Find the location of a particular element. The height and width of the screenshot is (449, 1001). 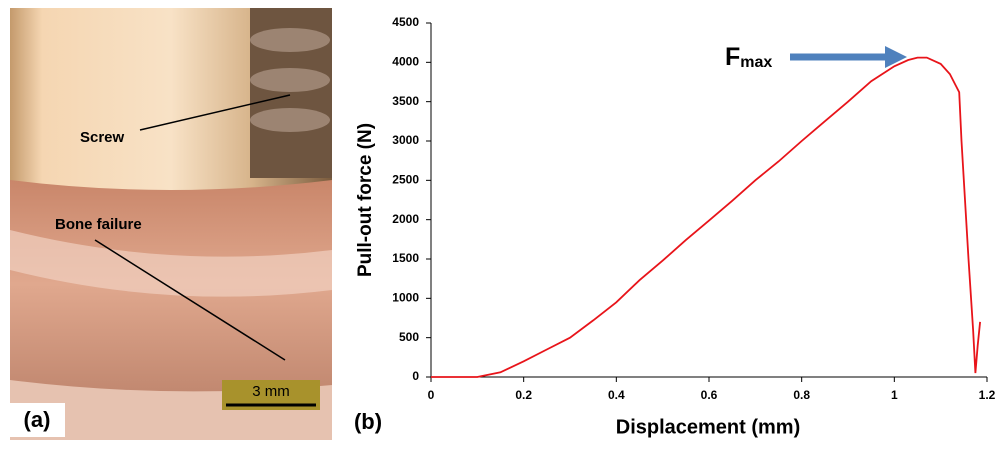

scale-bar-label: 3 mm is located at coordinates (271, 391).